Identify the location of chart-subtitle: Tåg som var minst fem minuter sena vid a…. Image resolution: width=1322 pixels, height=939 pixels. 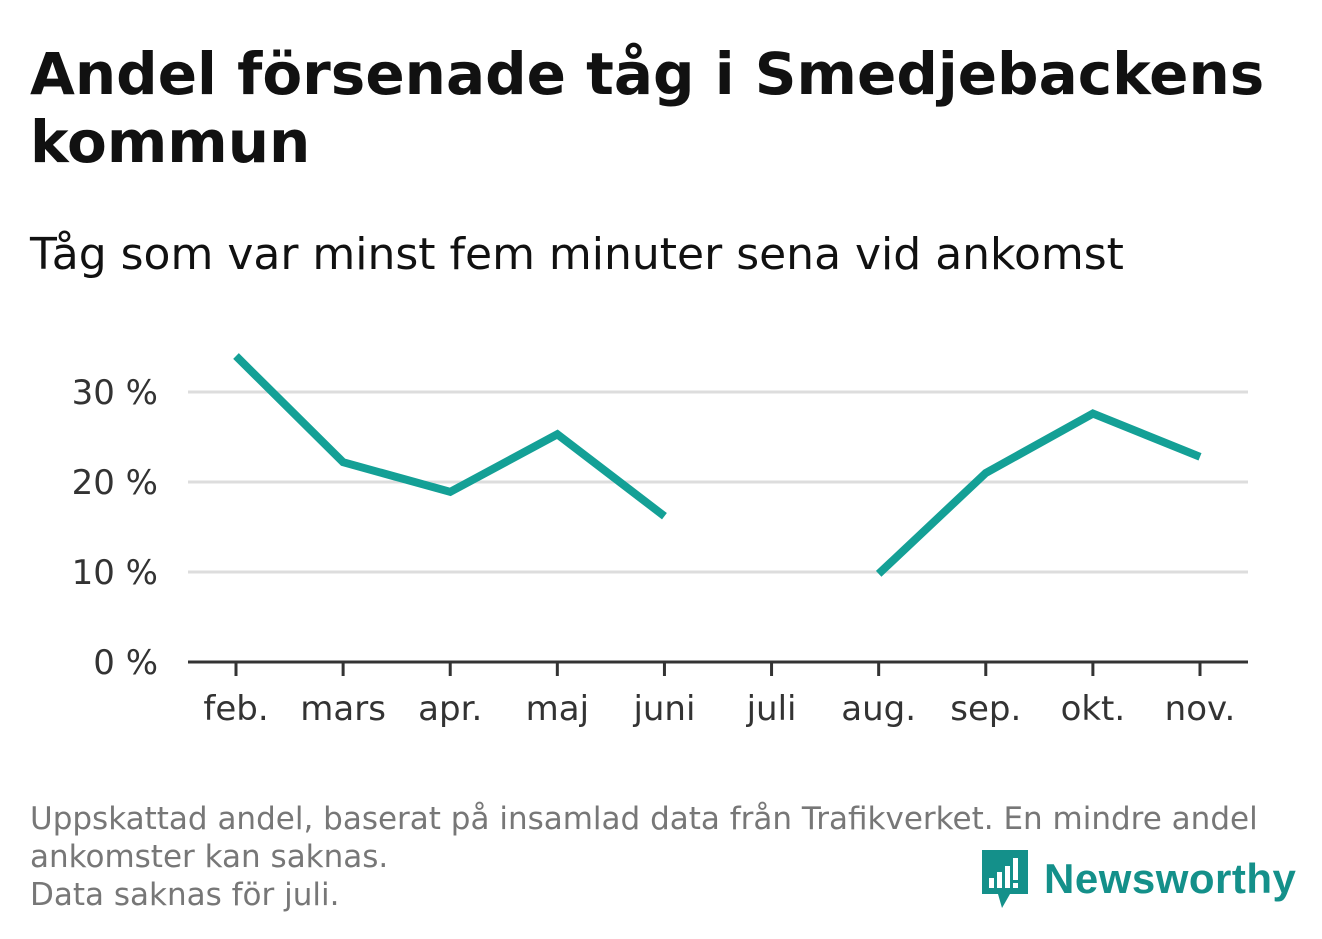
(577, 254).